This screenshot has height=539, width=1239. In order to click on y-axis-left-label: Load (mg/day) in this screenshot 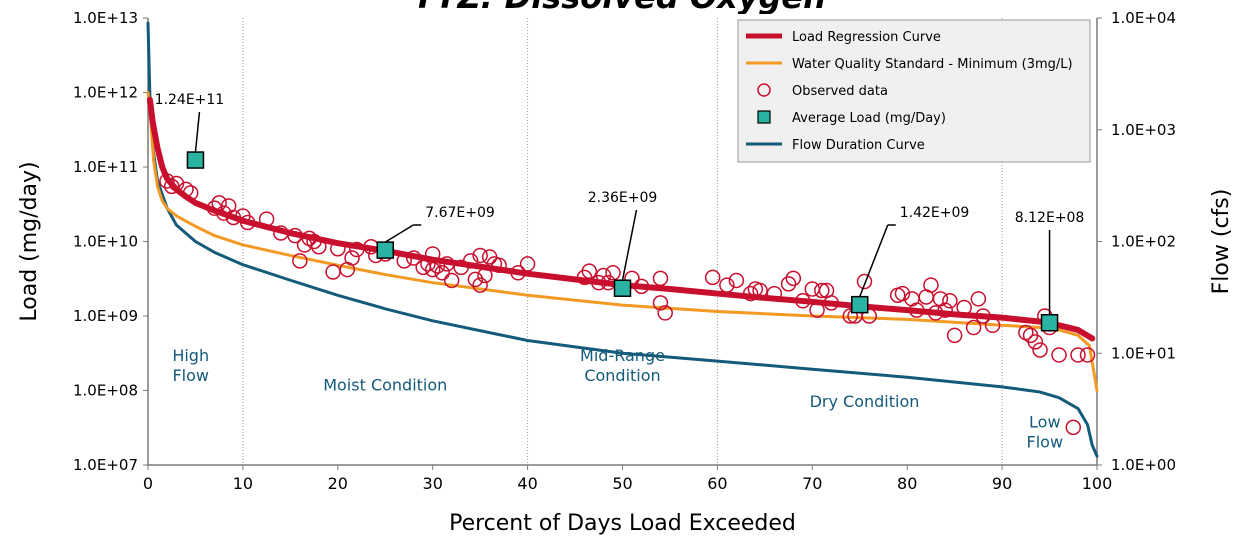, I will do `click(29, 241)`.